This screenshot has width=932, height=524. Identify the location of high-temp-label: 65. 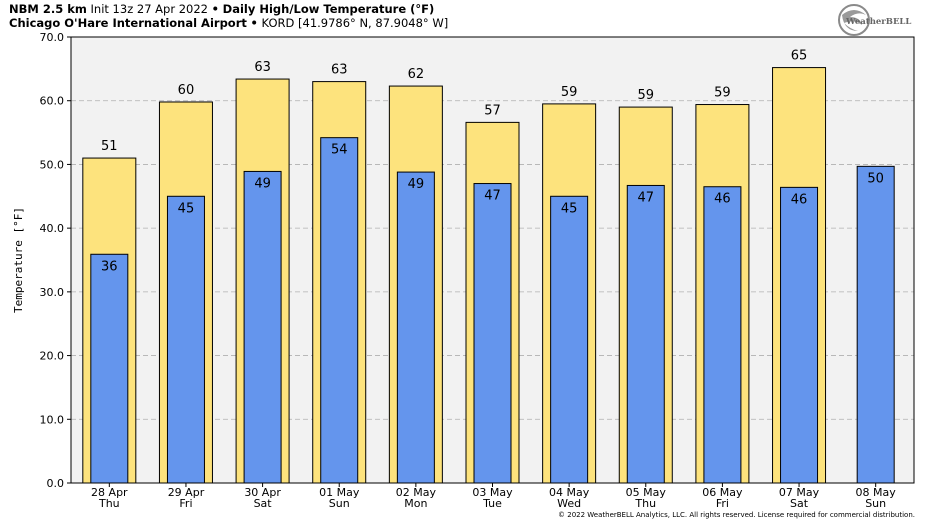
(799, 56).